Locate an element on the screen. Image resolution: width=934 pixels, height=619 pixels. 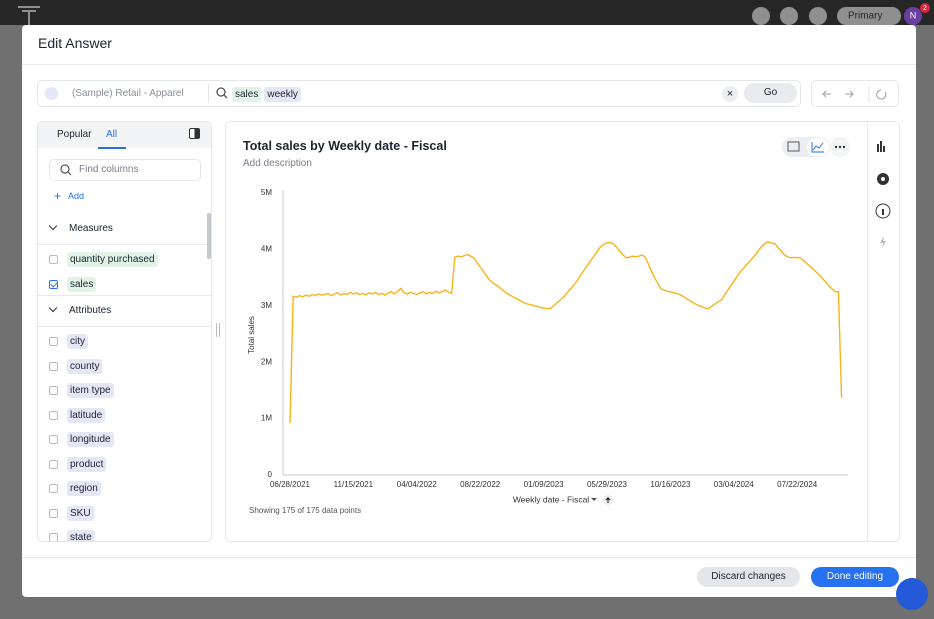
y-tick-label: 0 is located at coordinates (270, 474).